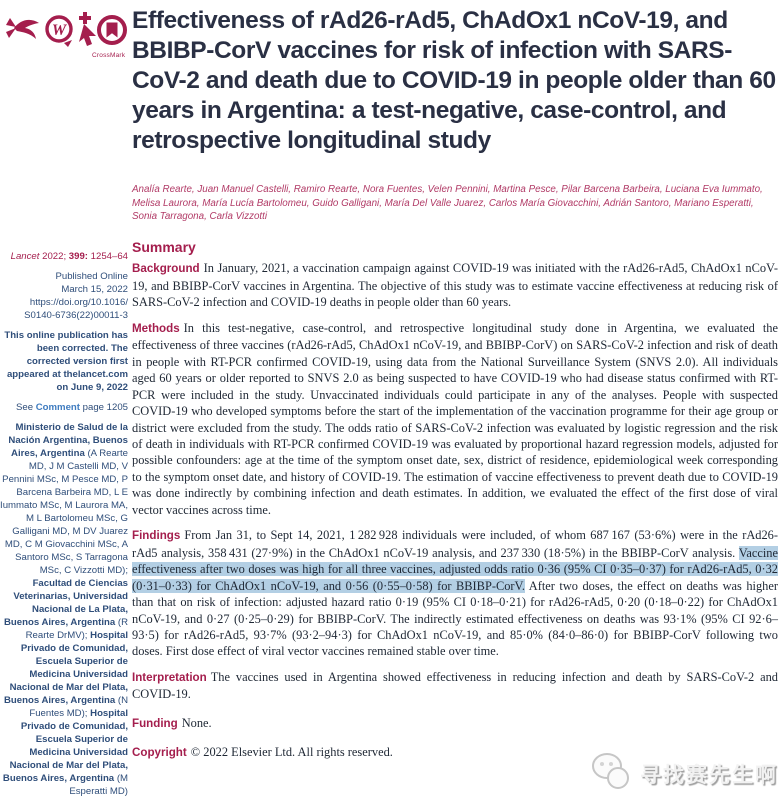 This screenshot has width=782, height=804. I want to click on interpretation-label: Interpretation, so click(169, 677).